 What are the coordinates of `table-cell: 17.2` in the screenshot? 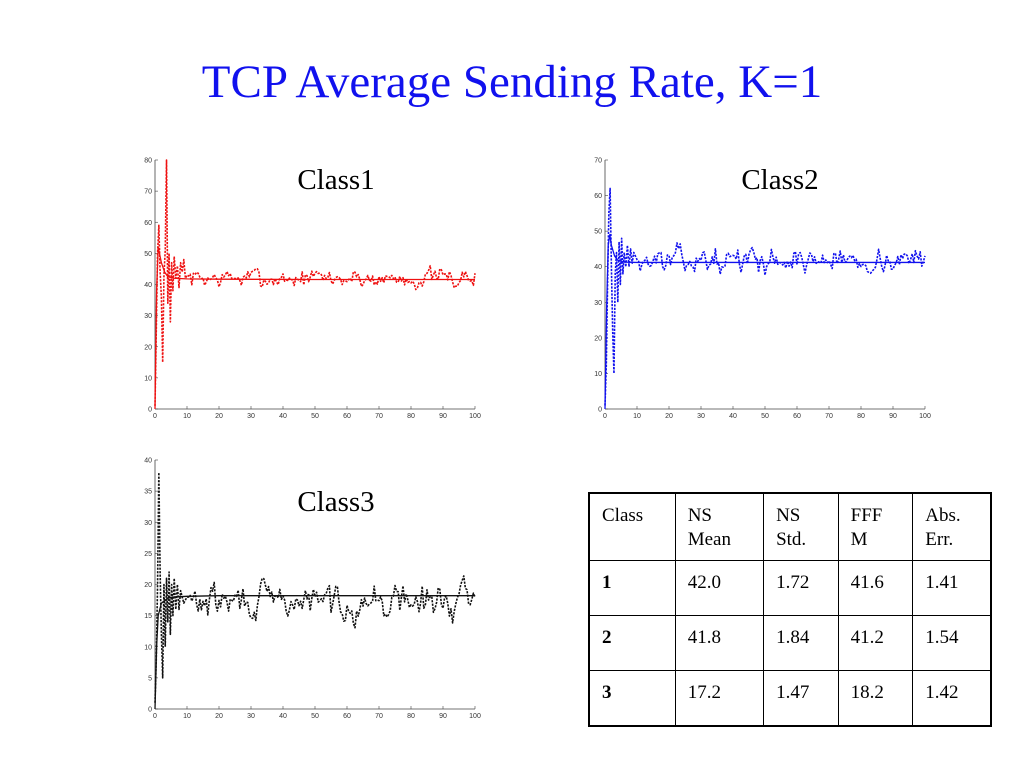 It's located at (719, 698).